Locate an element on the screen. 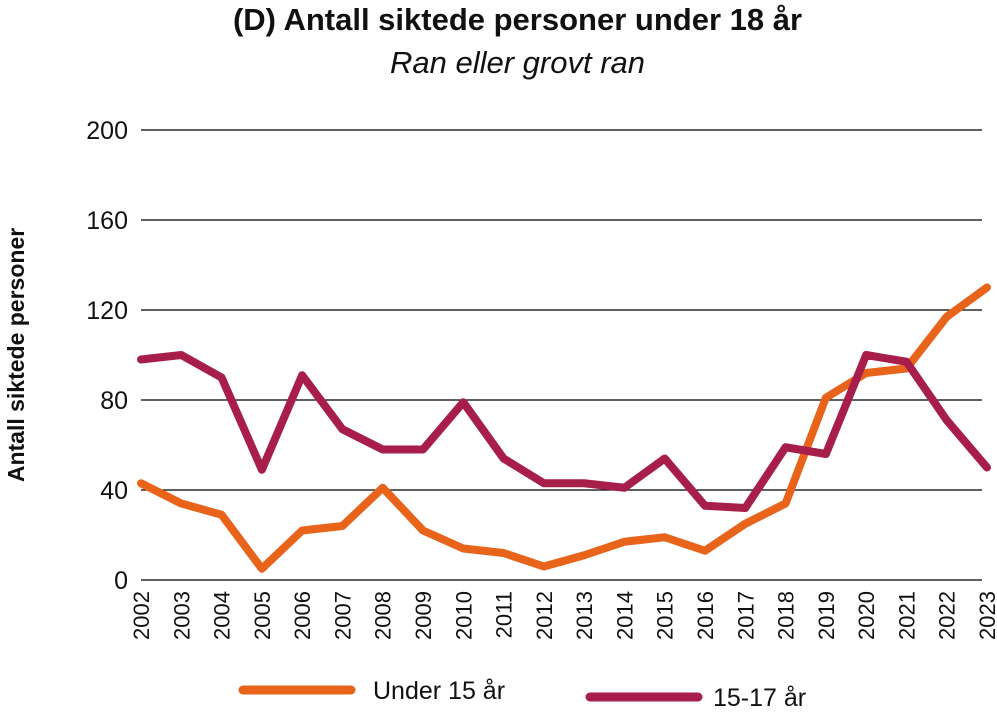  x-tick-label: 2011 is located at coordinates (504, 614).